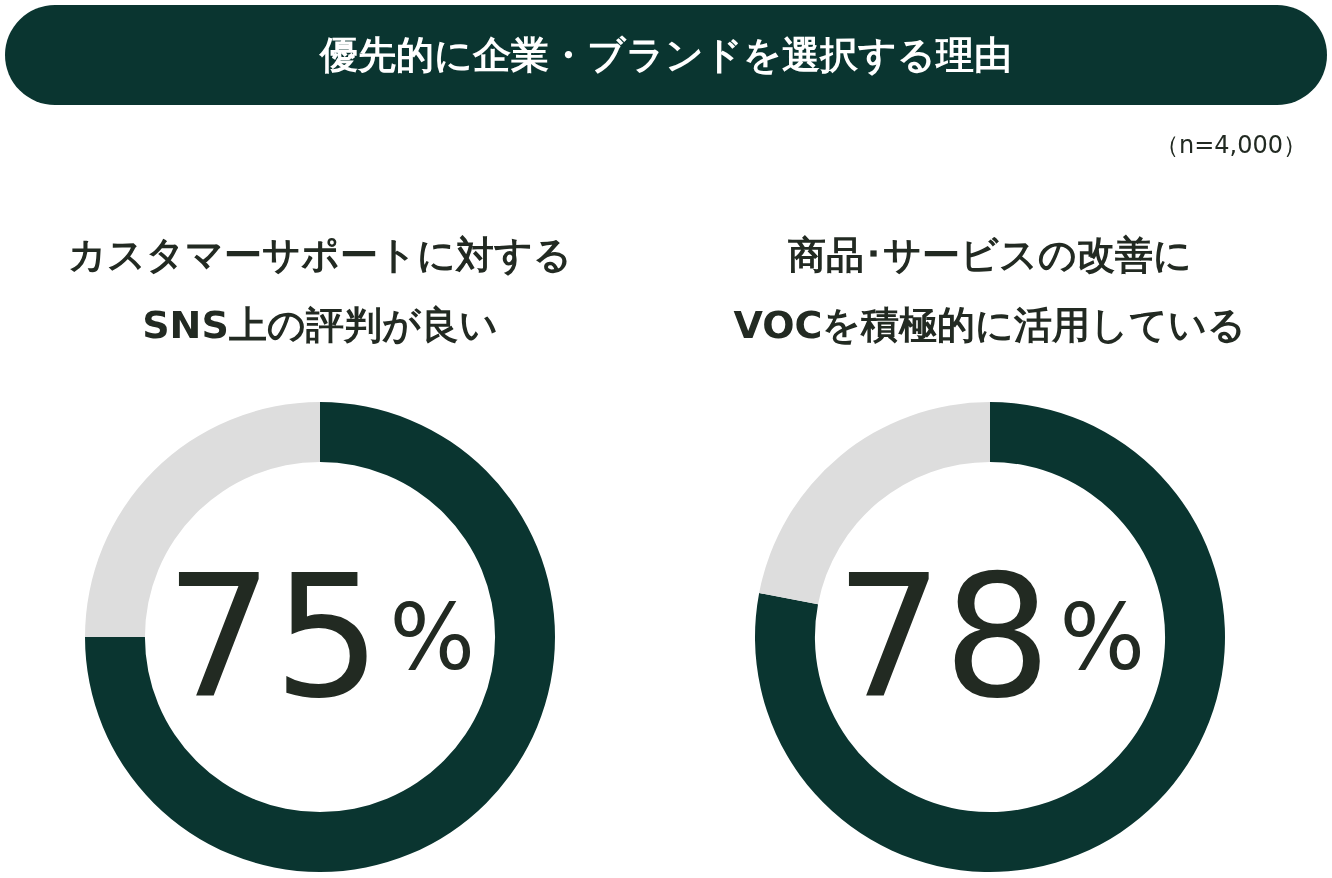  Describe the element at coordinates (665, 55) in the screenshot. I see `text: 優先的に企業・ブランドを選択する理由` at that location.